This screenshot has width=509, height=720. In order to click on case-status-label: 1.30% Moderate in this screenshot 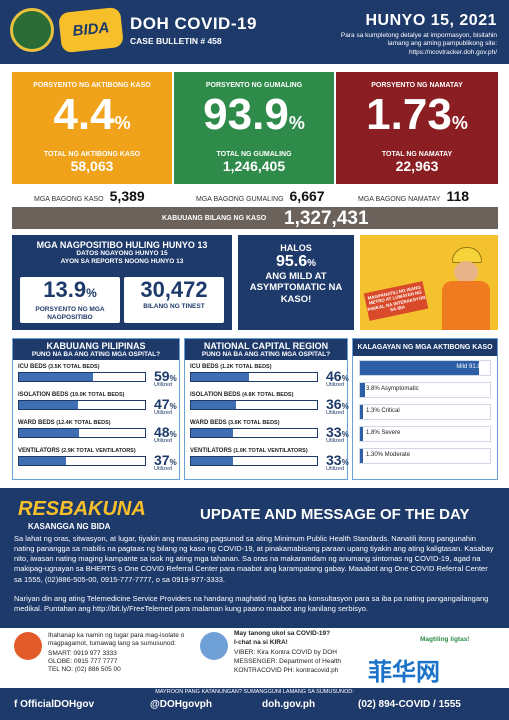, I will do `click(388, 455)`.